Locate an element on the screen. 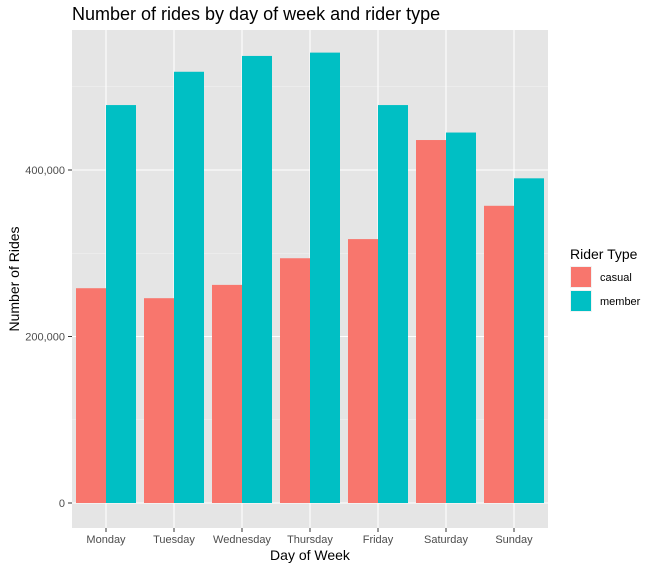  x-tick-label-sunday: Sunday is located at coordinates (514, 540).